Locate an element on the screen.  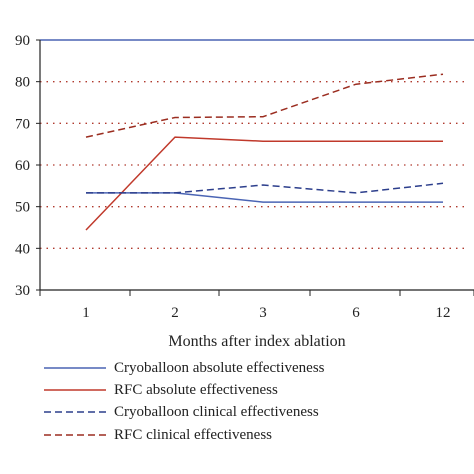
y-tick-label-50: 50 is located at coordinates (22, 208).